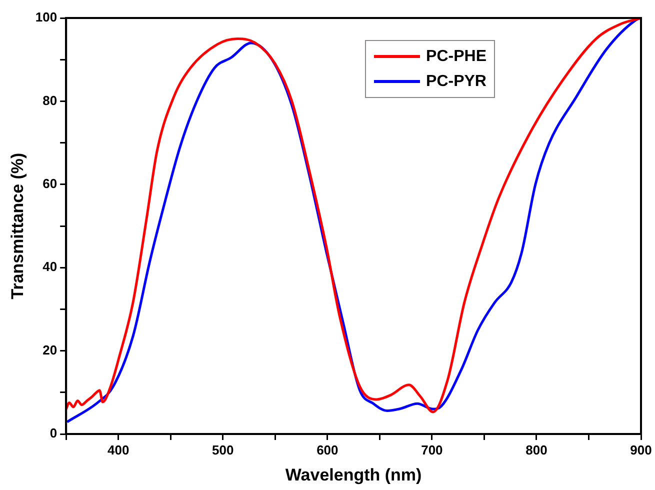  I want to click on x-tick-label: 600, so click(327, 450).